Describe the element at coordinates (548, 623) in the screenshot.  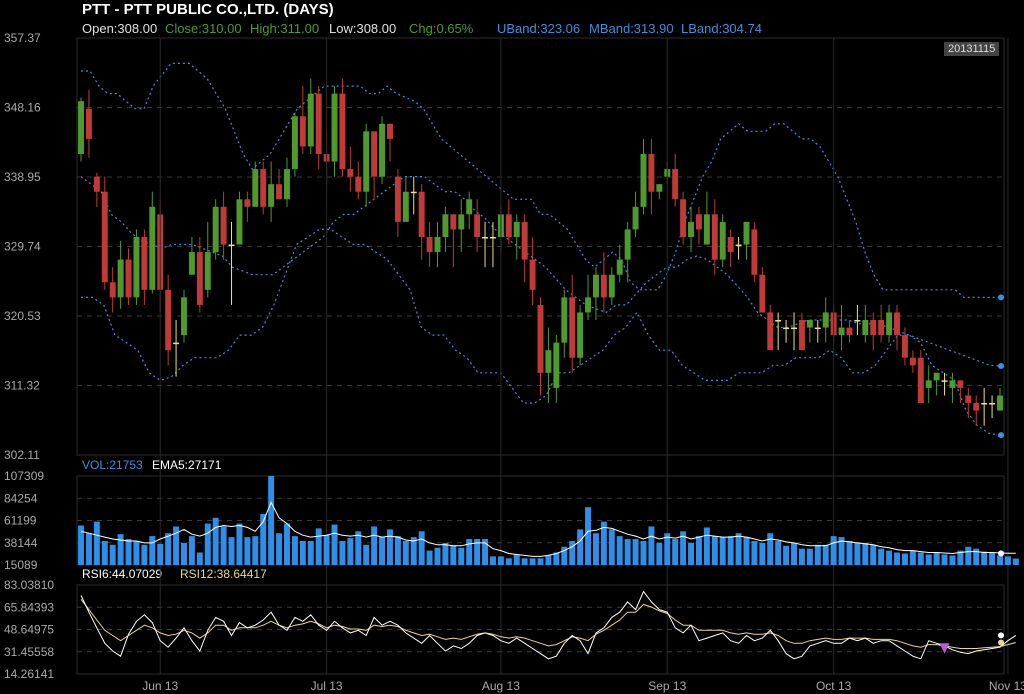
I see `rsi12-line` at that location.